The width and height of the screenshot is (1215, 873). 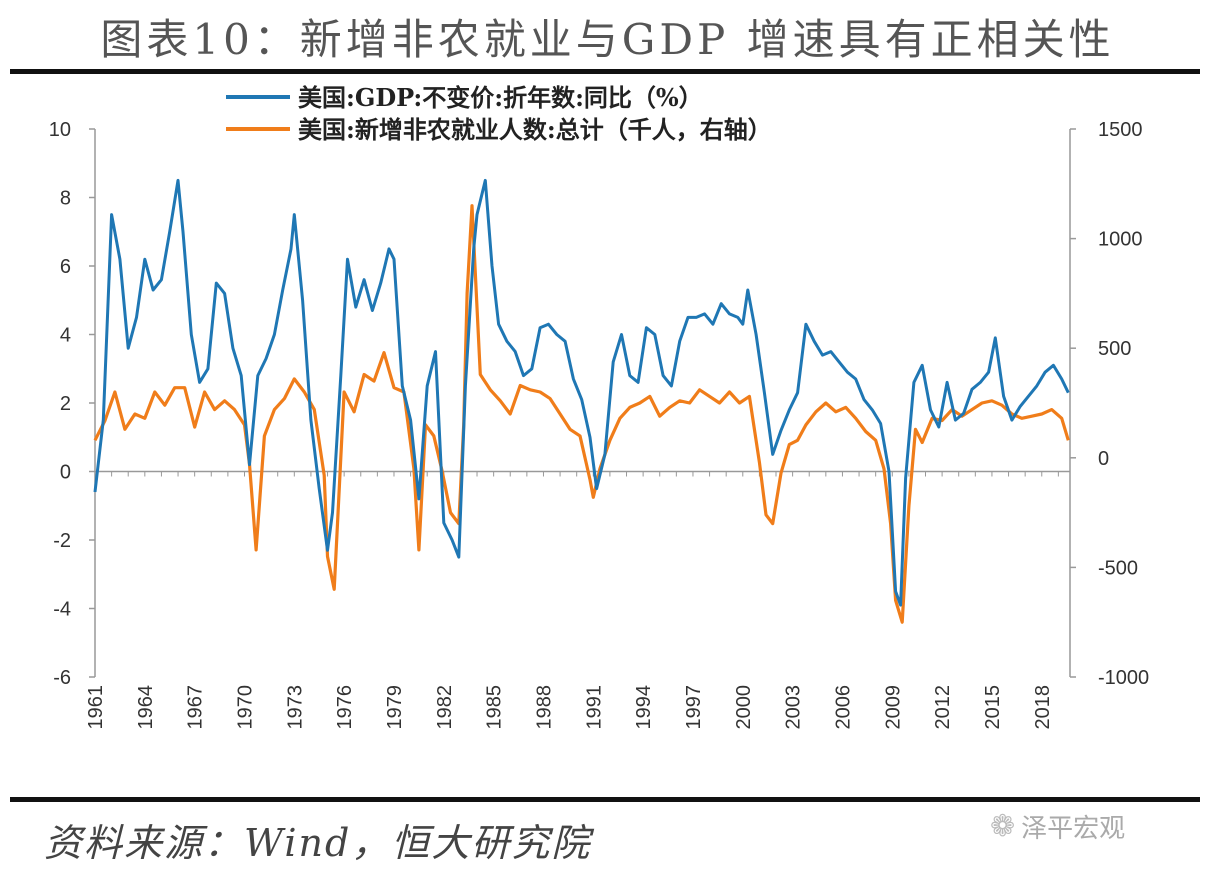 What do you see at coordinates (893, 707) in the screenshot?
I see `x-tick-label: 2009` at bounding box center [893, 707].